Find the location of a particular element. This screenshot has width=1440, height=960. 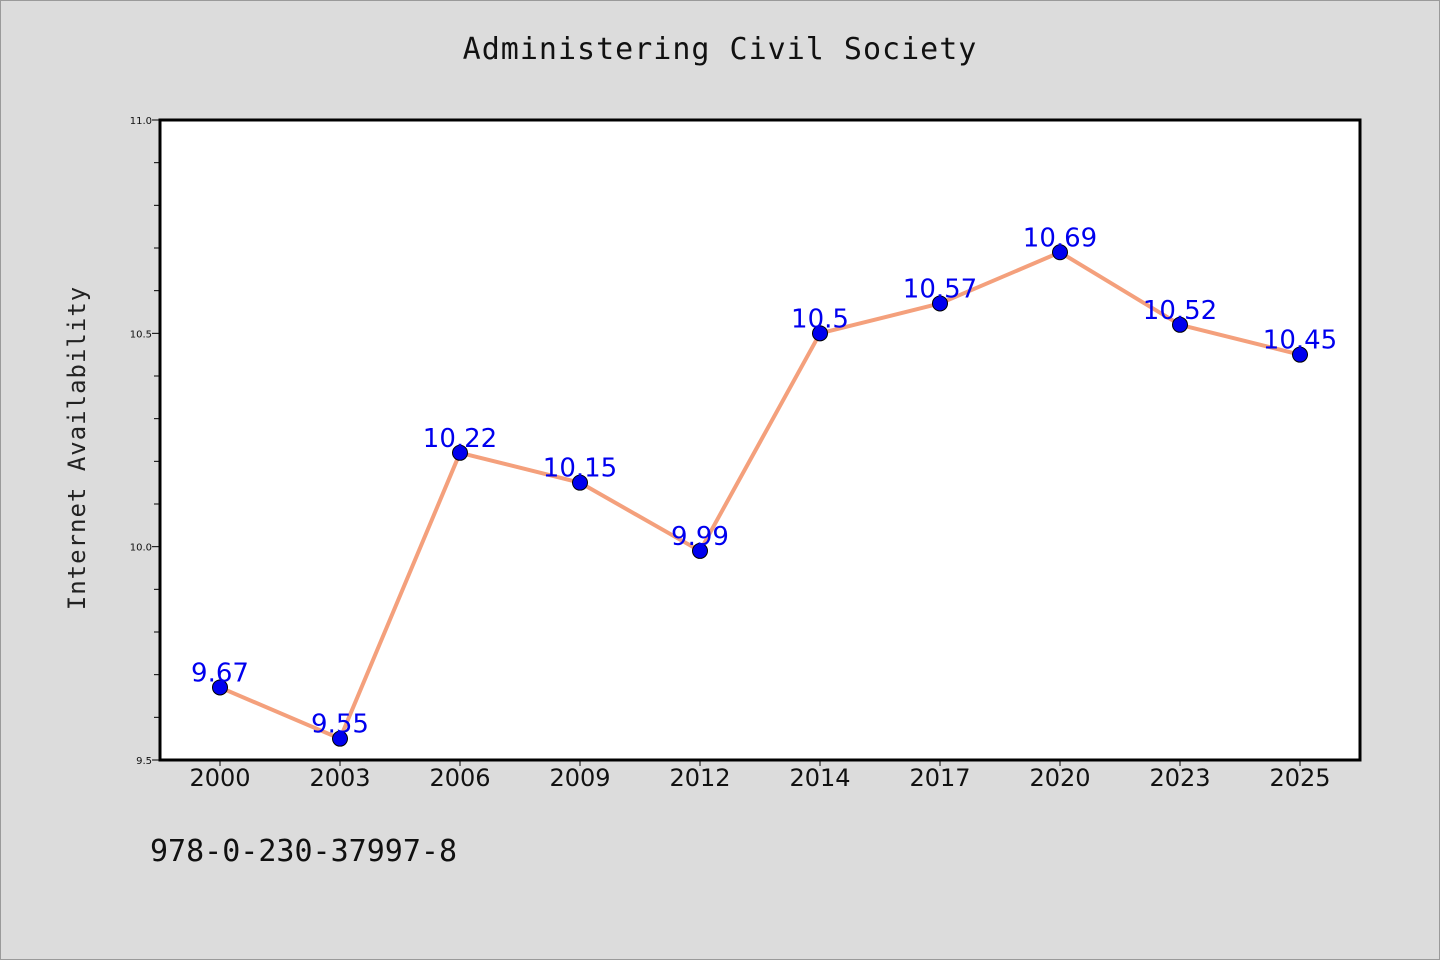

x-tick-label: 2025 is located at coordinates (1299, 778).